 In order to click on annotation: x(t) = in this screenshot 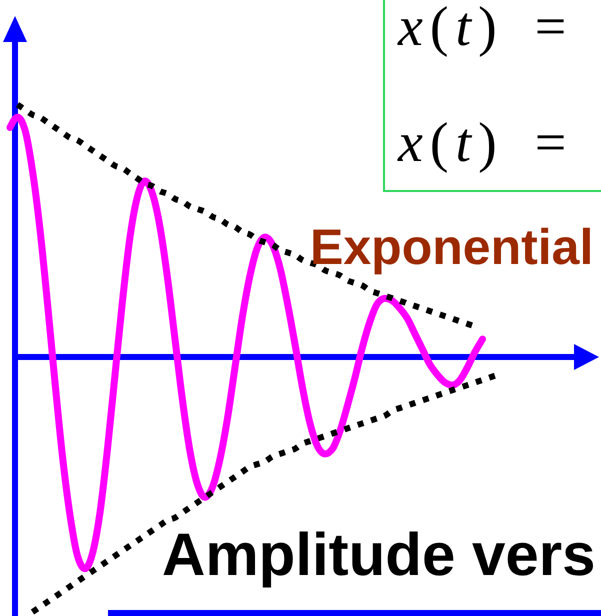, I will do `click(485, 143)`.